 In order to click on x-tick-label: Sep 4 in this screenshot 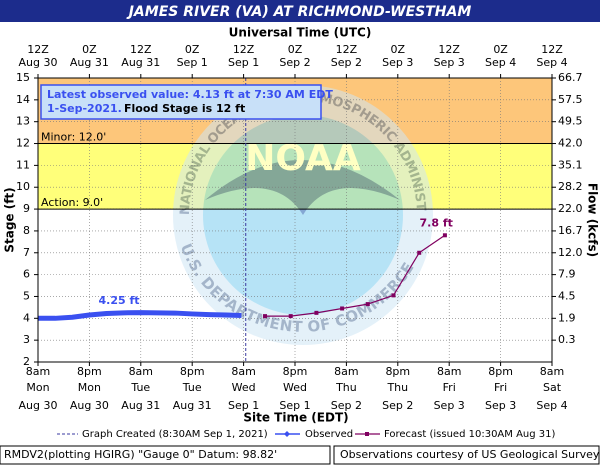, I will do `click(551, 405)`.